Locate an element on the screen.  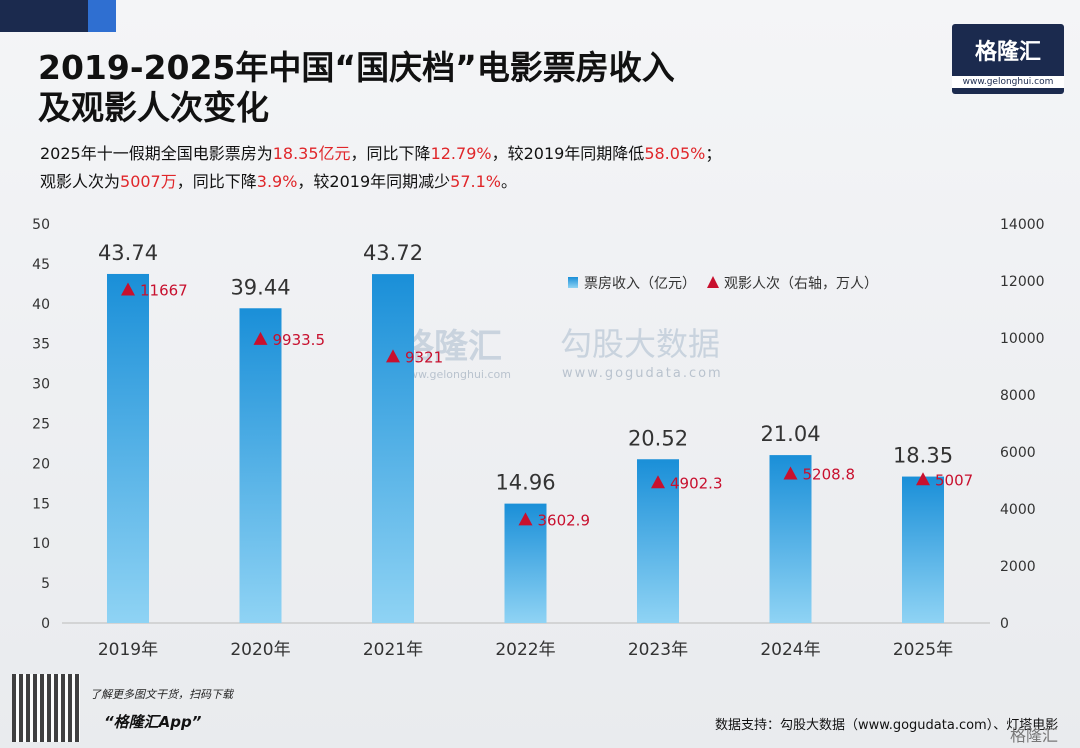
subtitle-text: ，较2019年同期降低 is located at coordinates (568, 153).